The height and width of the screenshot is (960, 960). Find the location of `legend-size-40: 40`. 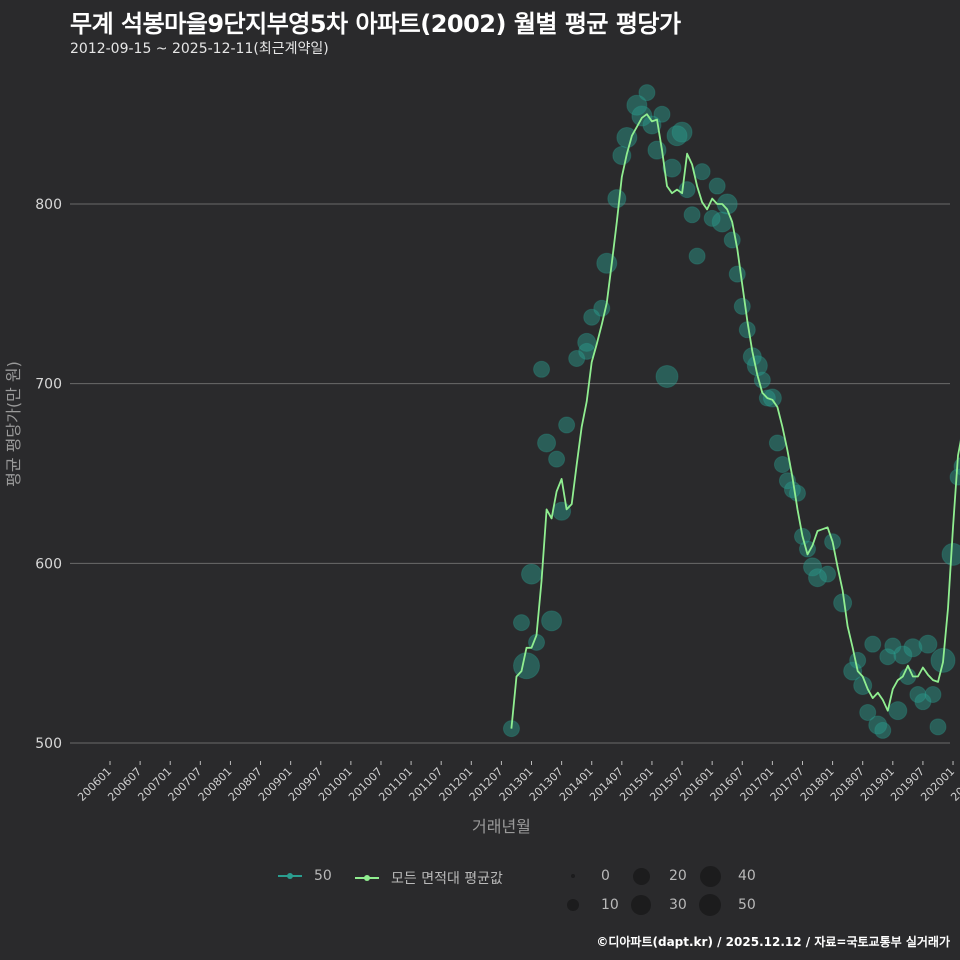

legend-size-40: 40 is located at coordinates (726, 876).